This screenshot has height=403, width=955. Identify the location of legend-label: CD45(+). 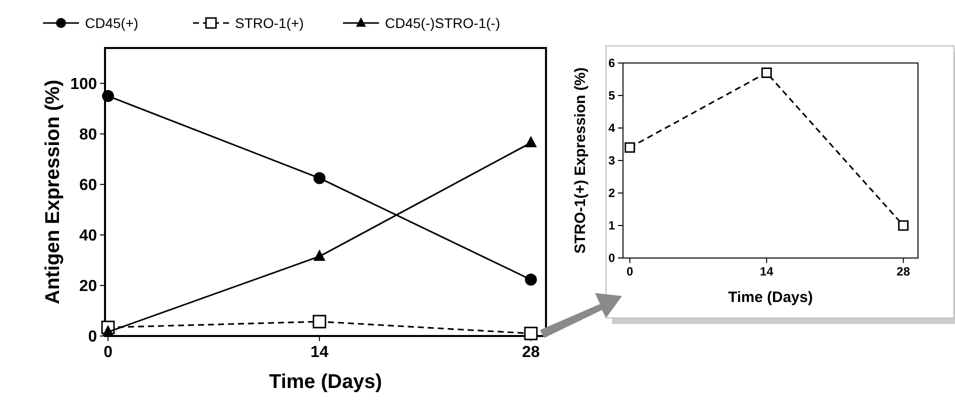
(111, 22).